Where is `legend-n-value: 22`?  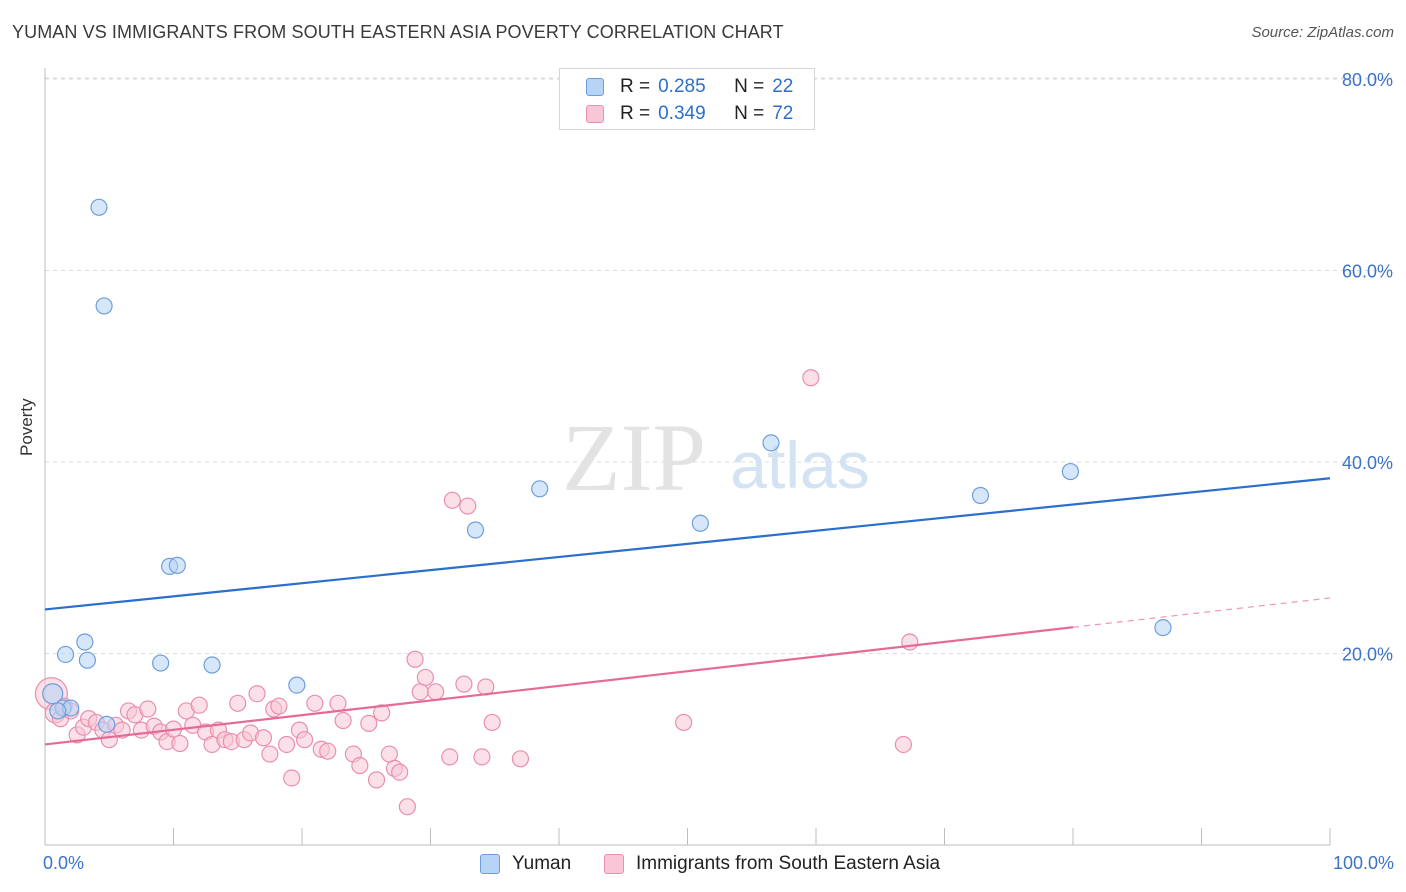
legend-n-value: 22 is located at coordinates (783, 86).